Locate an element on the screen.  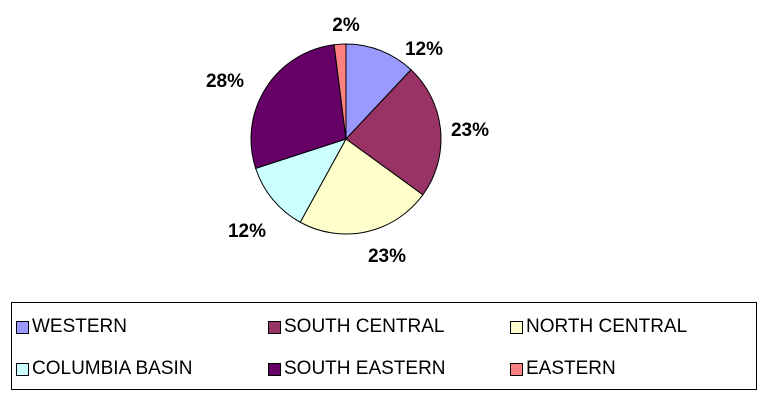
pie-slices is located at coordinates (346, 139).